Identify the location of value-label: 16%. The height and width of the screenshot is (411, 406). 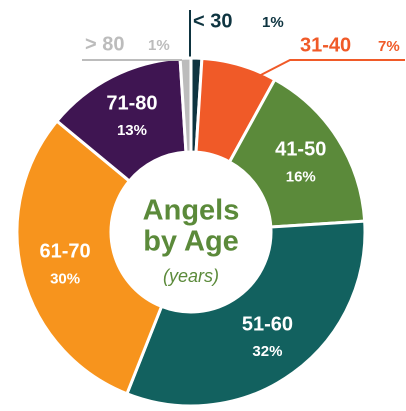
(301, 176).